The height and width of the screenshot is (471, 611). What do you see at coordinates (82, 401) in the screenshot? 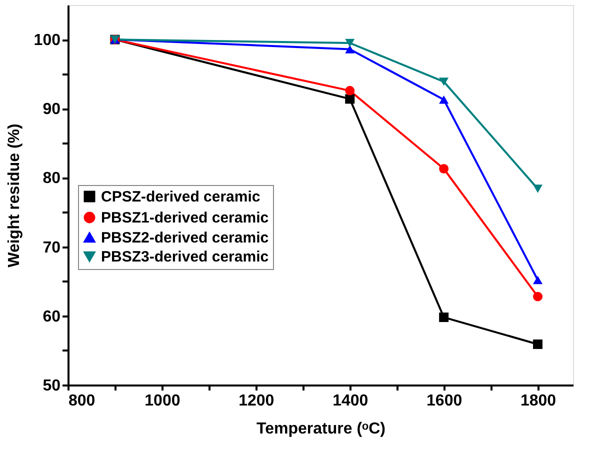
I see `x-tick-label: 800` at bounding box center [82, 401].